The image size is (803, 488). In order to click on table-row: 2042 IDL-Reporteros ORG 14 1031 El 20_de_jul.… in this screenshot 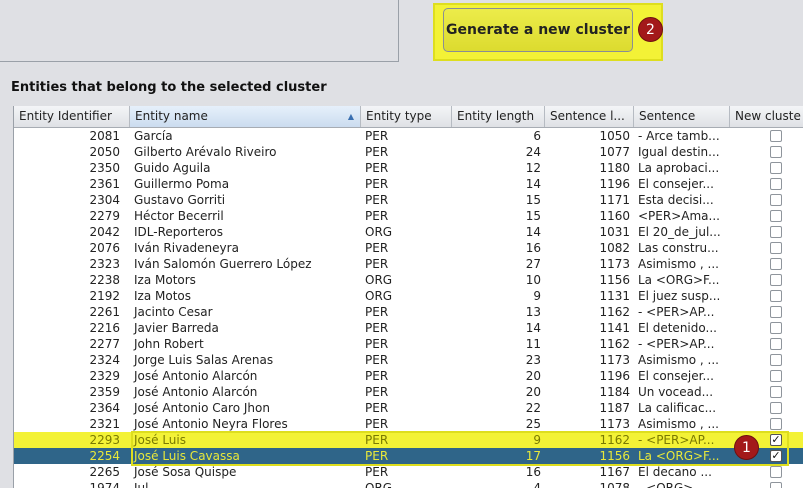, I will do `click(408, 232)`.